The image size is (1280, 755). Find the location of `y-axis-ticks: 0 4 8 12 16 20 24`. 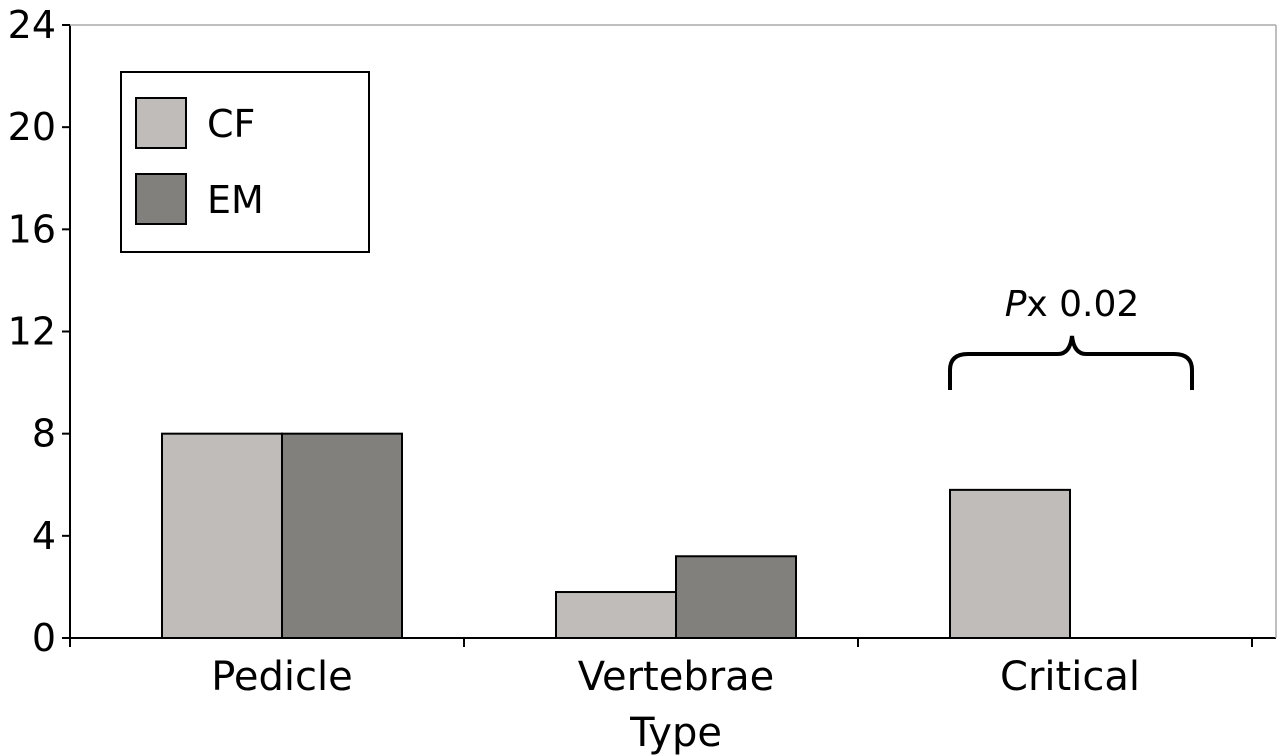

y-axis-ticks: 0 4 8 12 16 20 24 is located at coordinates (39, 331).